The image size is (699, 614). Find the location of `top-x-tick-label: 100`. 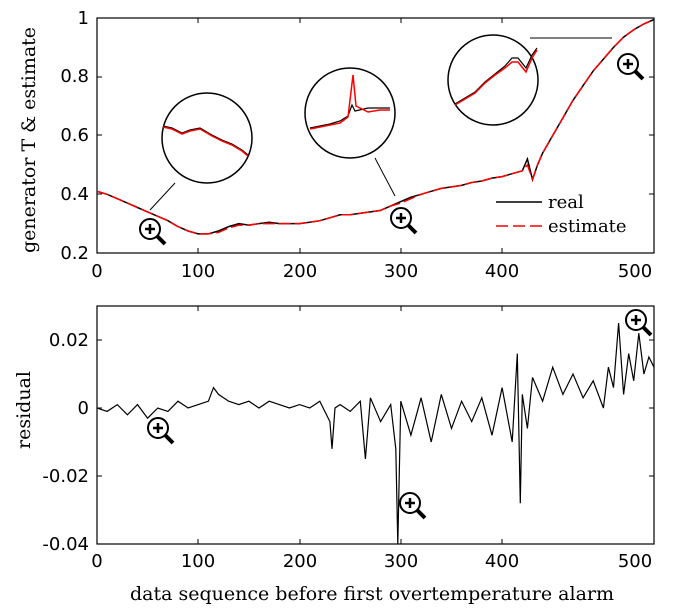

top-x-tick-label: 100 is located at coordinates (198, 271).